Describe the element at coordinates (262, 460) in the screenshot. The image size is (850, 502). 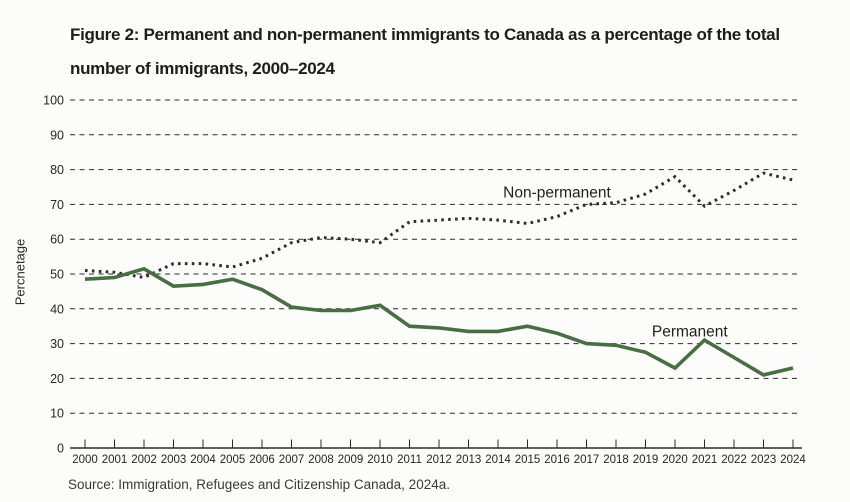
I see `x-tick-label: 2006` at that location.